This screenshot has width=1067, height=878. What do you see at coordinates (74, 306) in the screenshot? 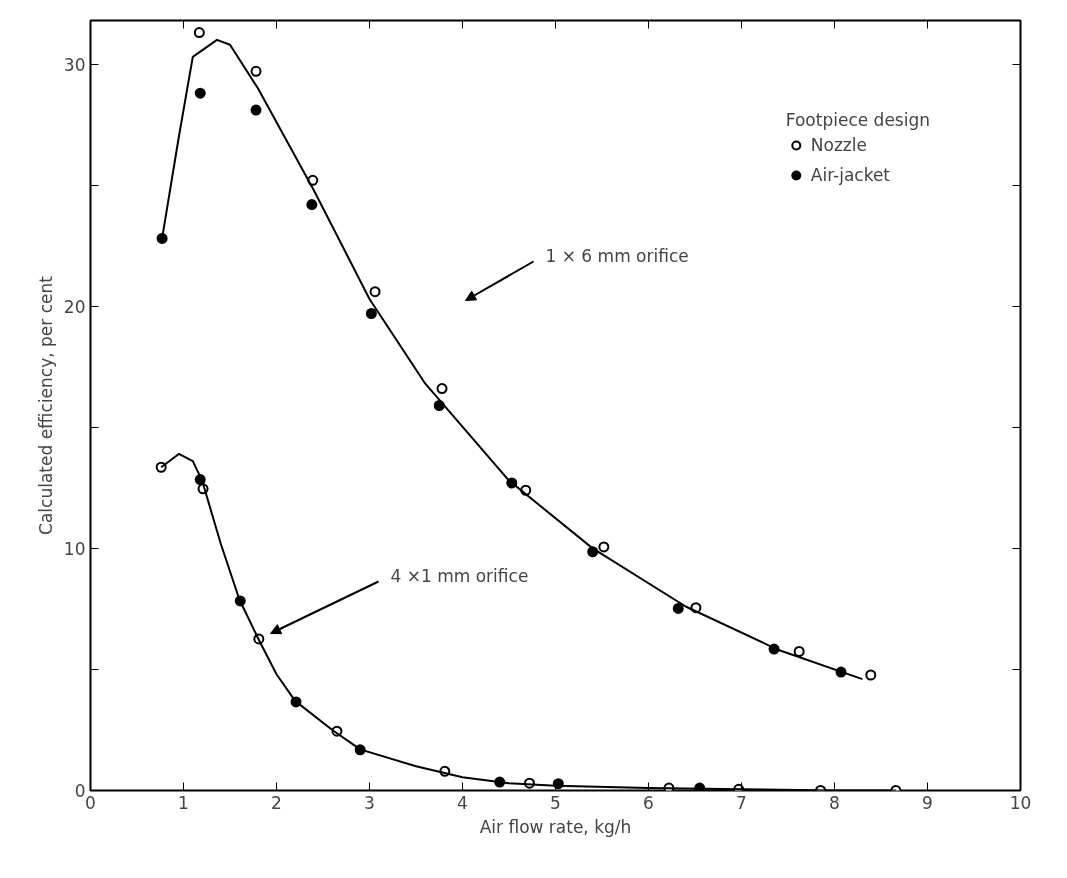
I see `y-tick-label: 20` at bounding box center [74, 306].